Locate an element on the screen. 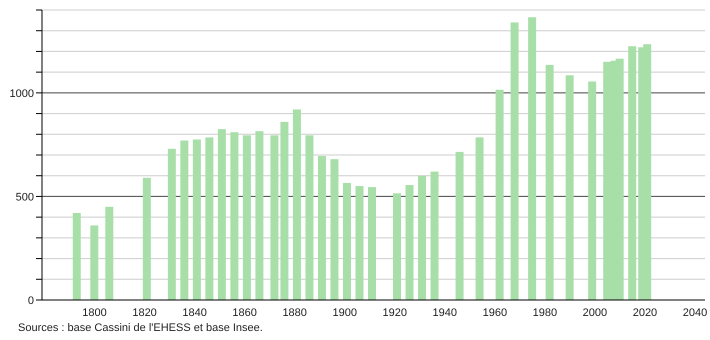 This screenshot has width=710, height=340. x-tick-label: 2020 is located at coordinates (645, 312).